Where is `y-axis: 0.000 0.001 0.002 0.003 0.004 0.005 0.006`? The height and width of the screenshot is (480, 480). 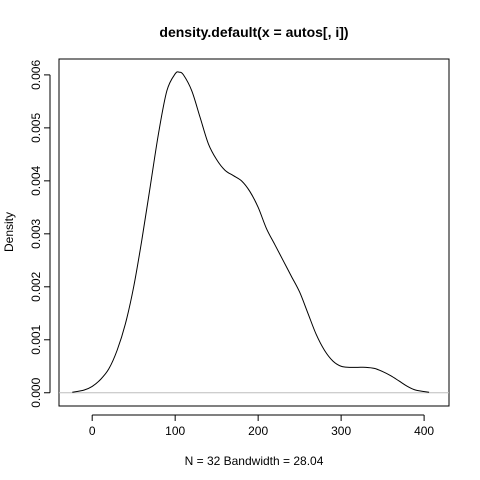
y-axis: 0.000 0.001 0.002 0.003 0.004 0.005 0.006 is located at coordinates (40, 234).